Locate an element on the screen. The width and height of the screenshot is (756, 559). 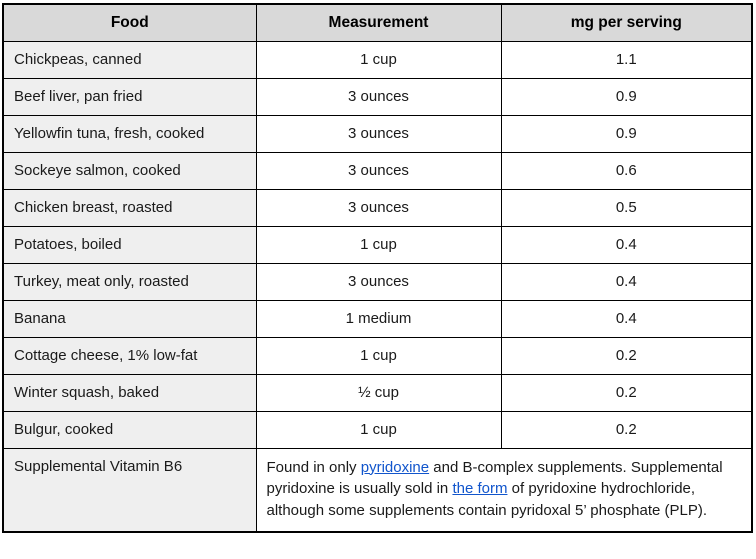
table-row: Chickpeas, canned 1 cup 1.1 is located at coordinates (377, 59).